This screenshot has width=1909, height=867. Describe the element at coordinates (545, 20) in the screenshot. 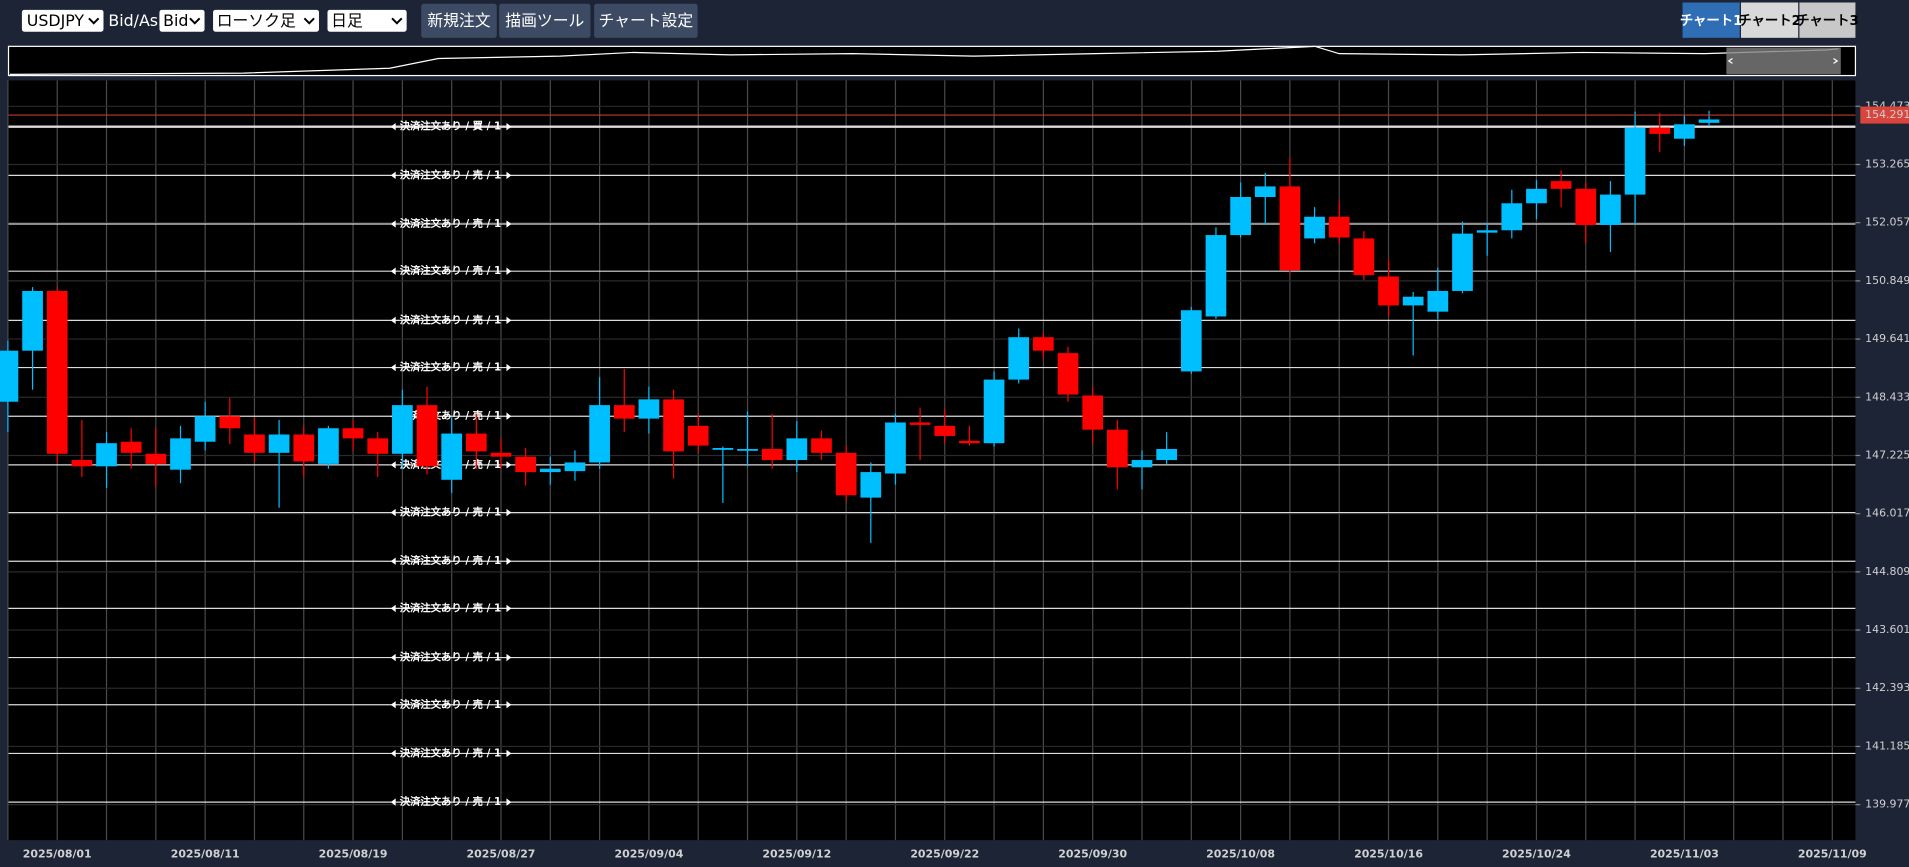

I see `drawing-tools-button` at that location.